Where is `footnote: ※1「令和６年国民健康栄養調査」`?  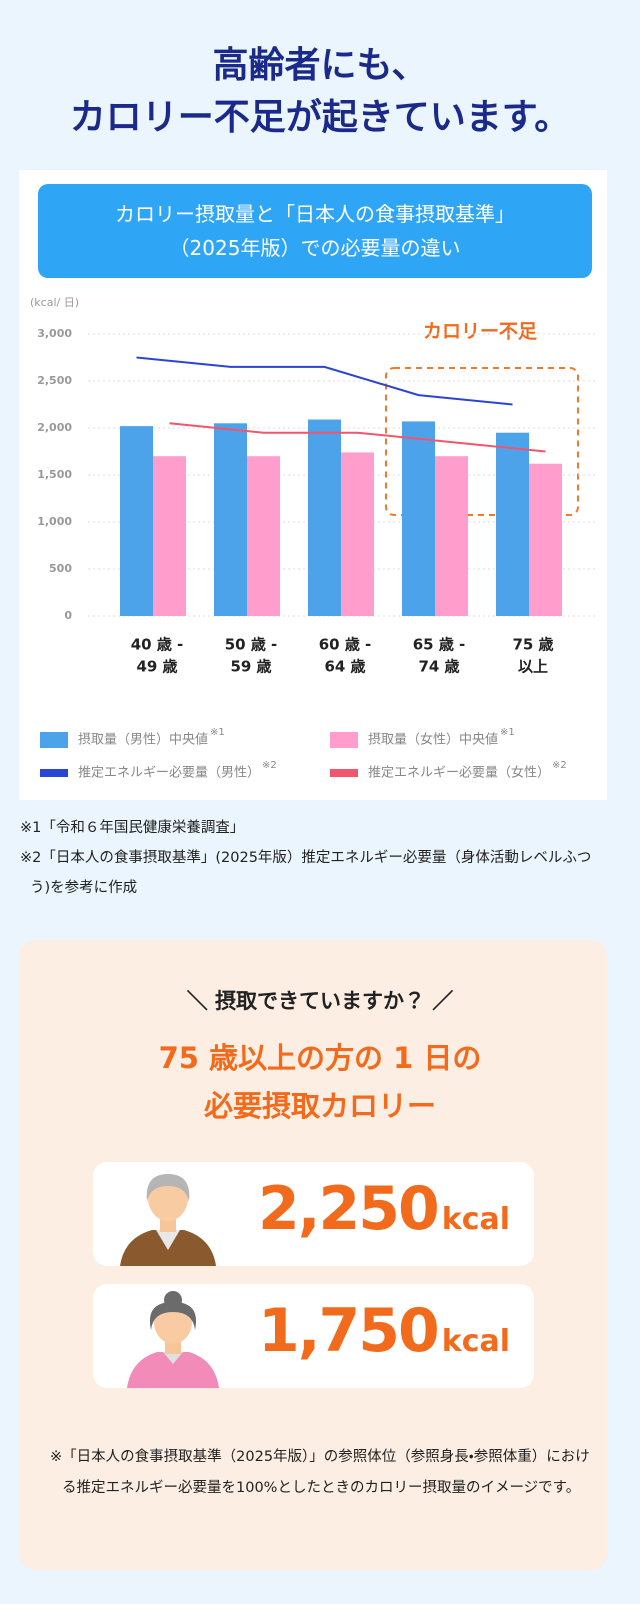
footnote: ※1「令和６年国民健康栄養調査」 is located at coordinates (132, 828).